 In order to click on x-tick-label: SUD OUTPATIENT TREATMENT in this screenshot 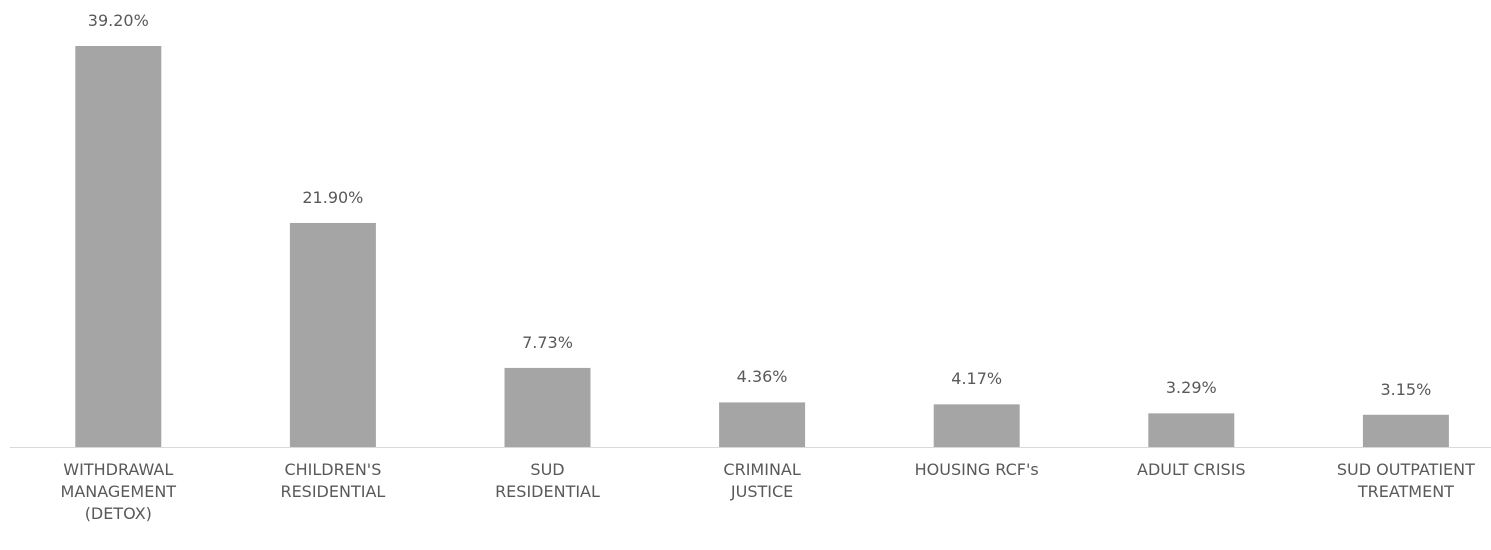, I will do `click(1405, 480)`.